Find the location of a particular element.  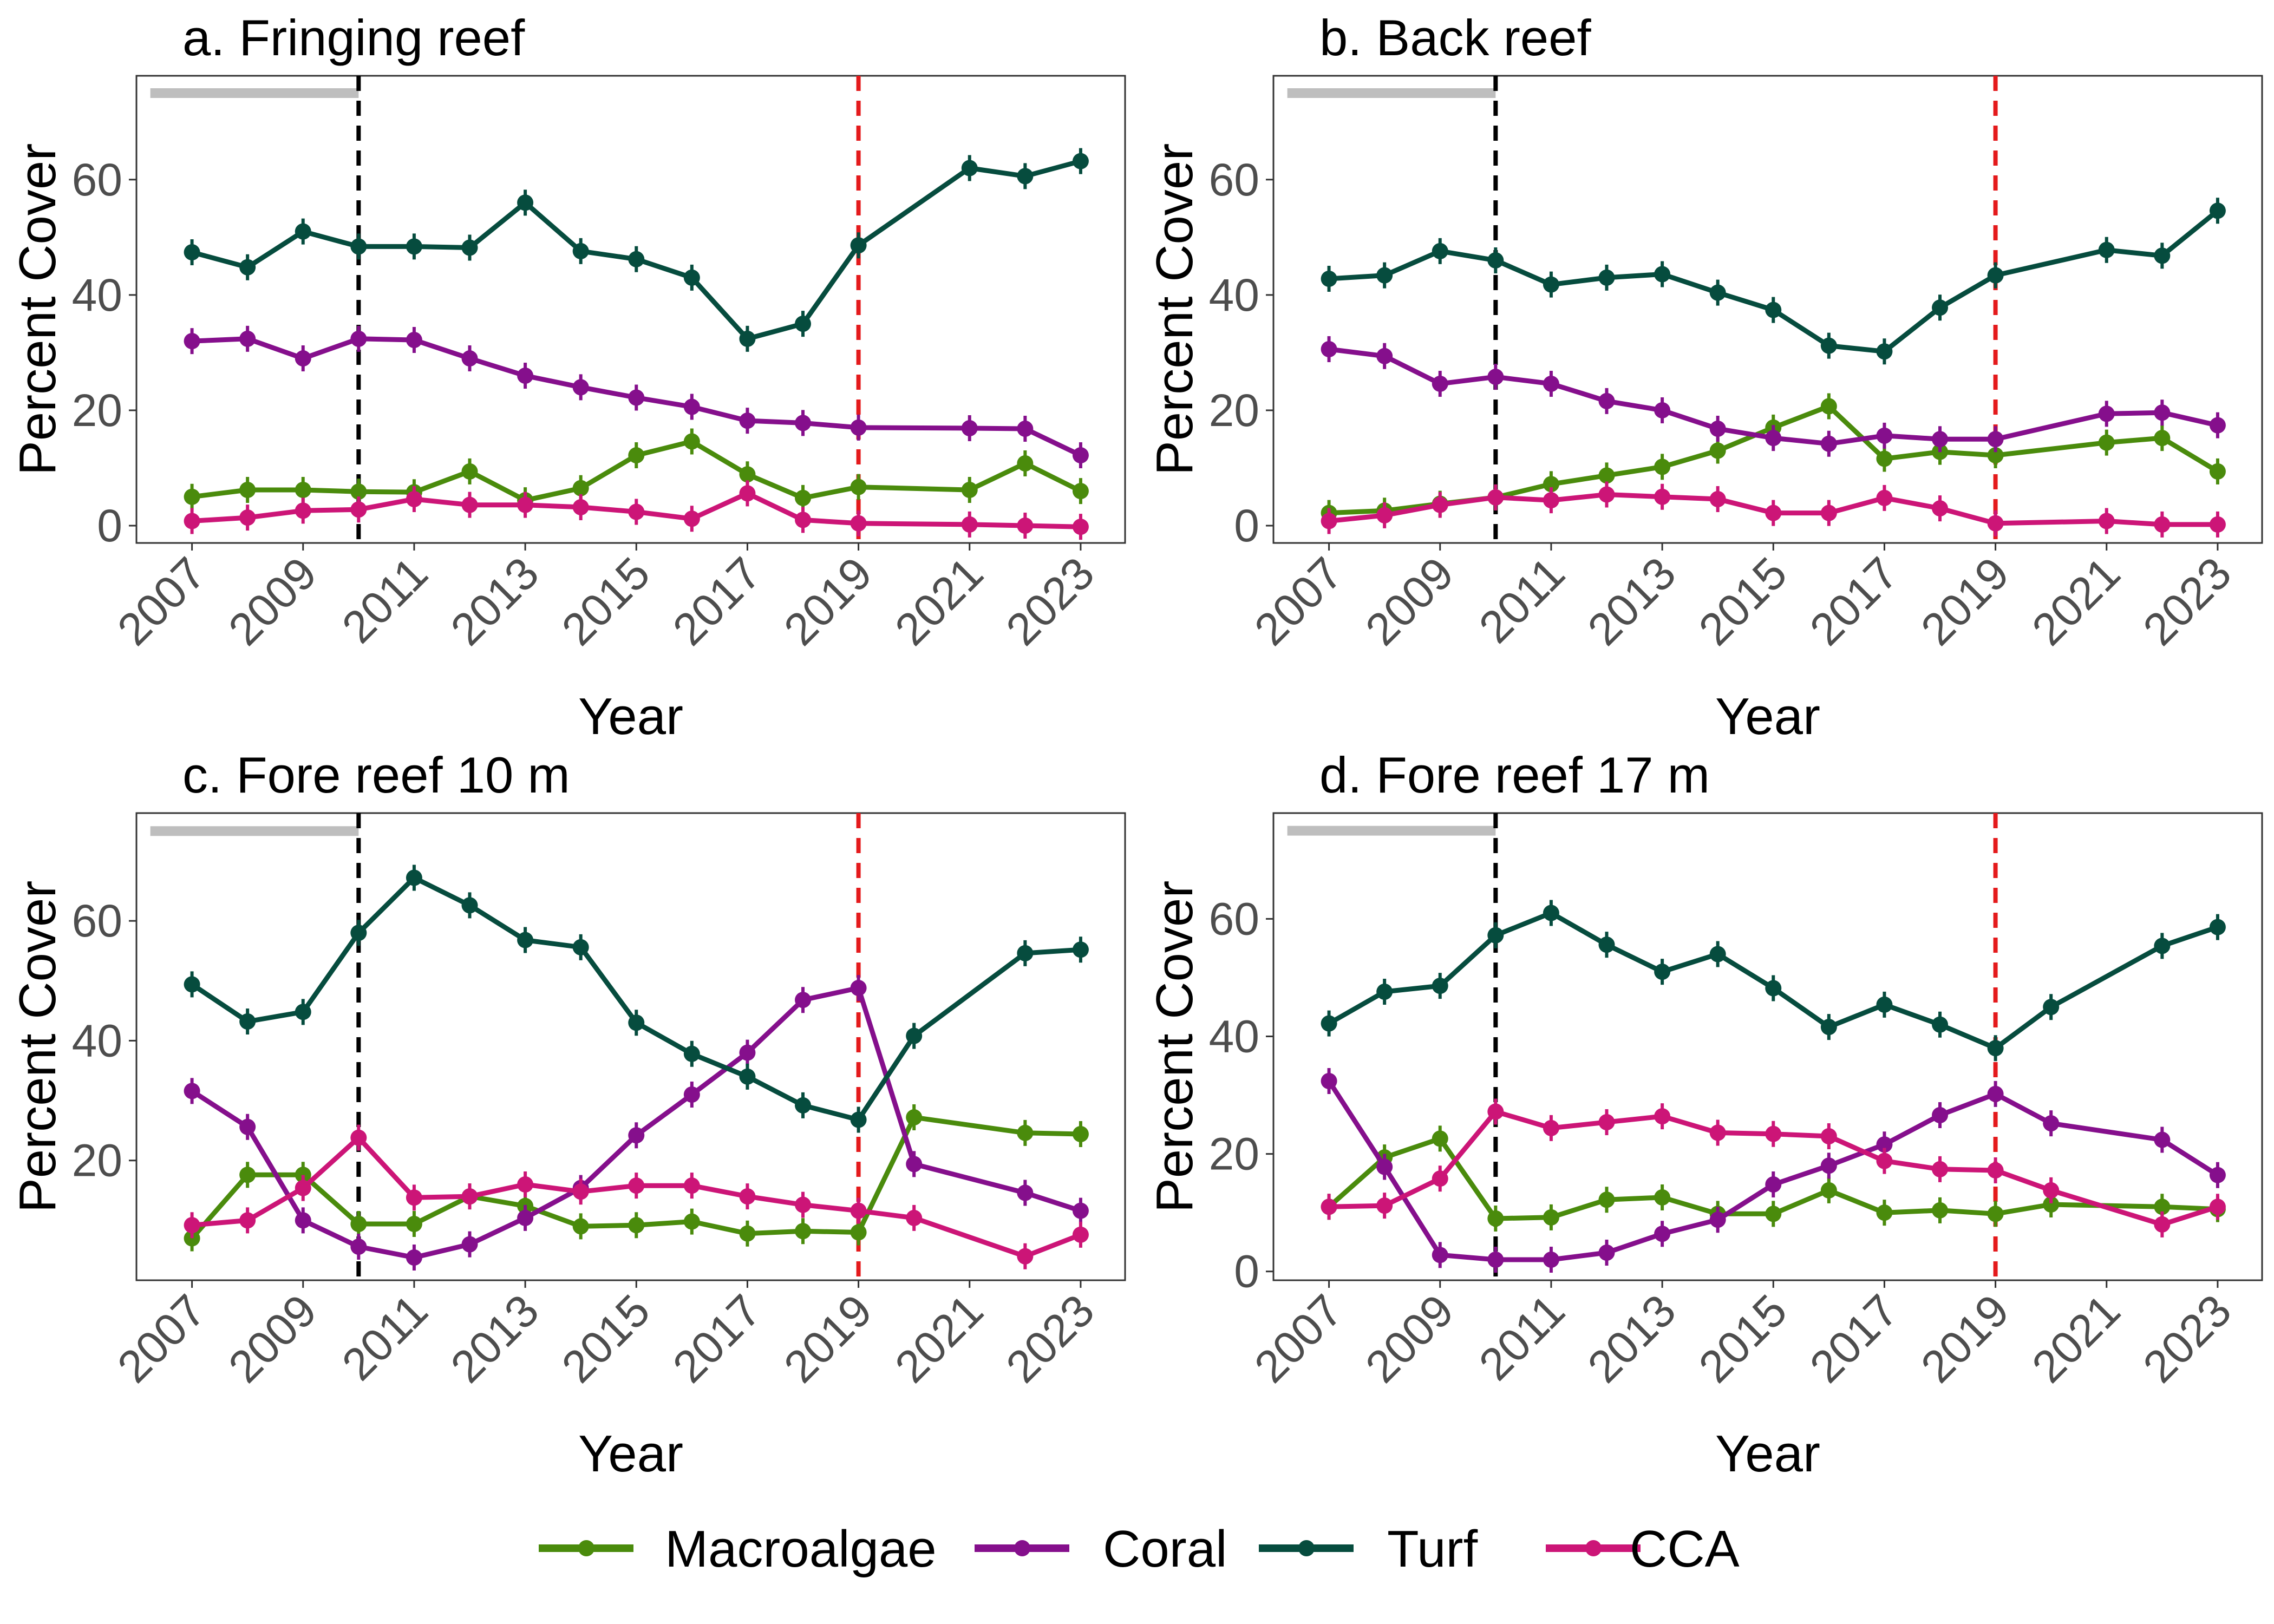

legend-key-point is located at coordinates (1307, 1548).